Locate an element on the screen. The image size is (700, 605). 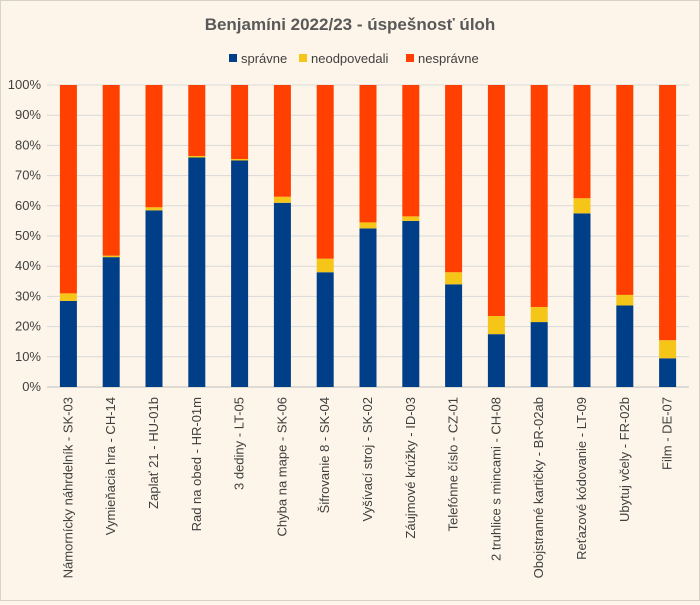
x-category-label: Vymieňacia hra - CH-14 is located at coordinates (110, 466).